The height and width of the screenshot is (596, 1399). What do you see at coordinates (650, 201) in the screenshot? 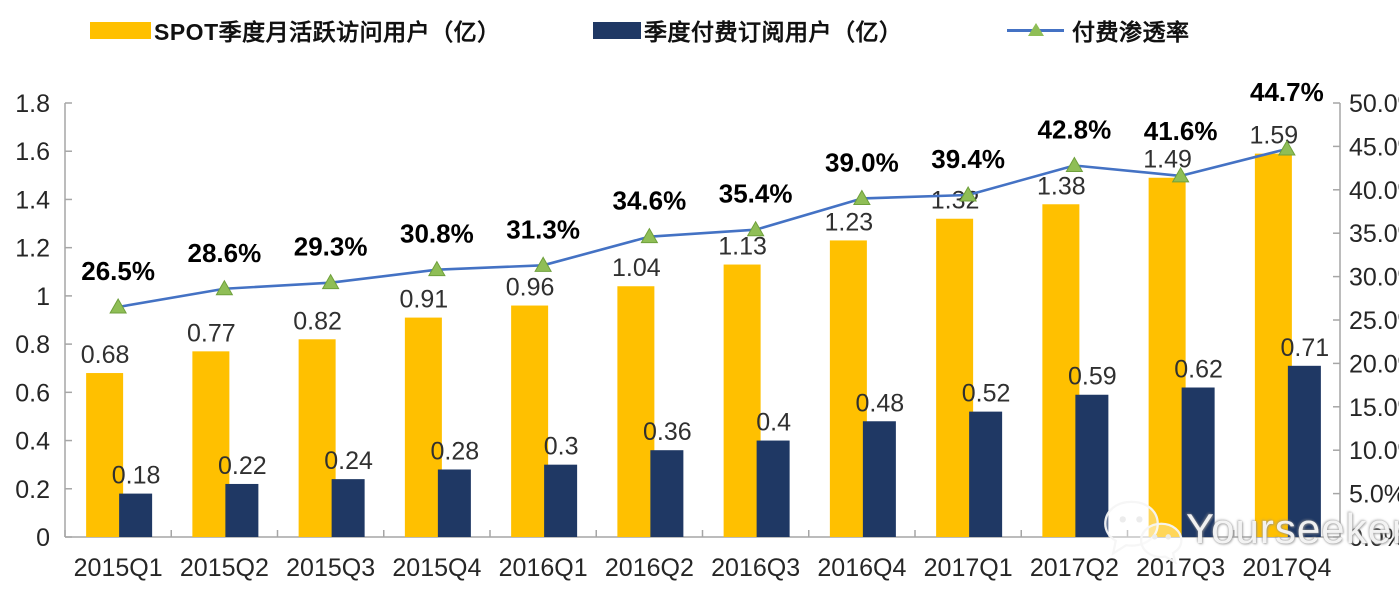
I see `penetration-pct-label: 34.6%` at bounding box center [650, 201].